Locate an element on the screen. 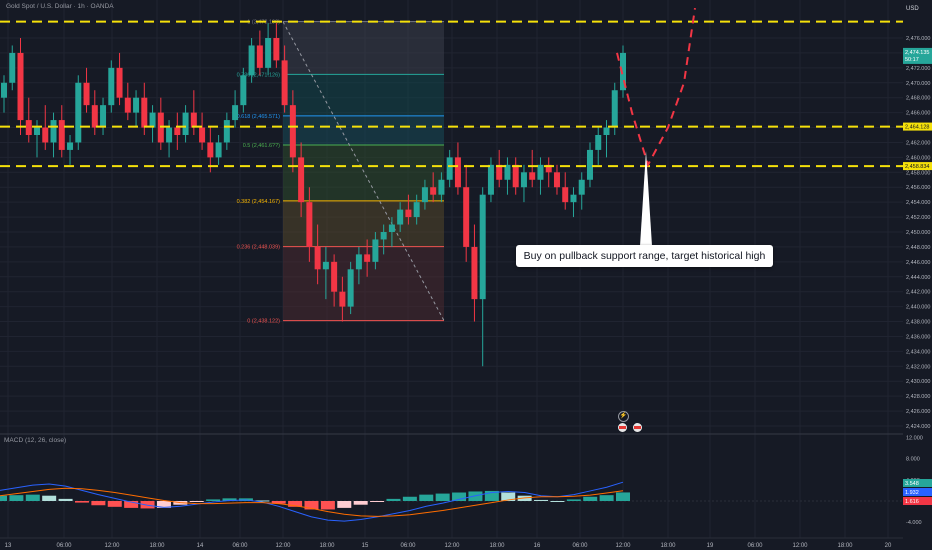 Image resolution: width=932 pixels, height=550 pixels. projection-path is located at coordinates (656, 127).